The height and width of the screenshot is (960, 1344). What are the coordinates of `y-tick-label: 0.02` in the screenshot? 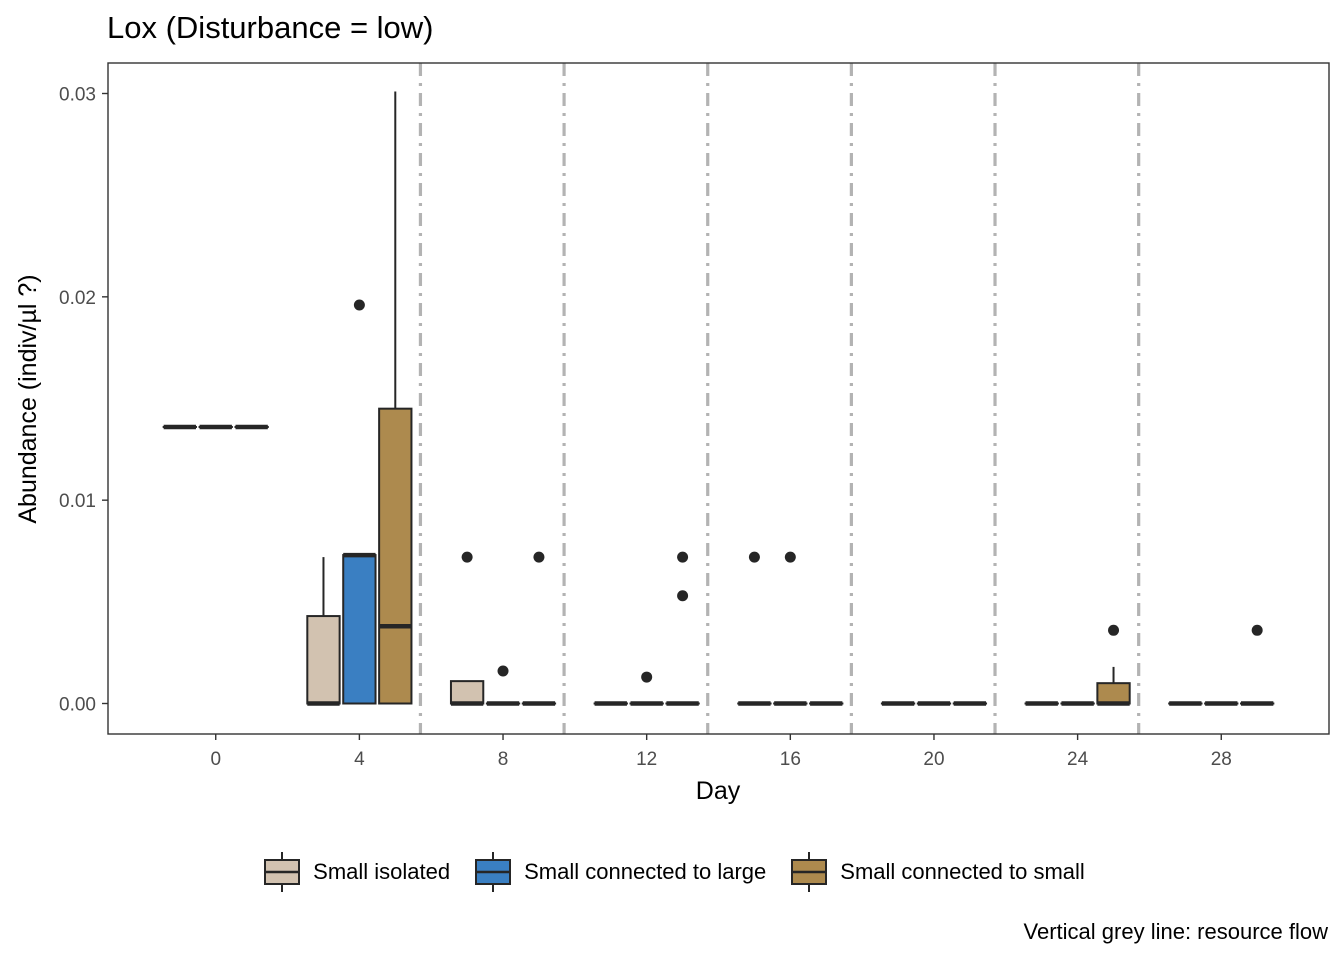 It's located at (77, 298).